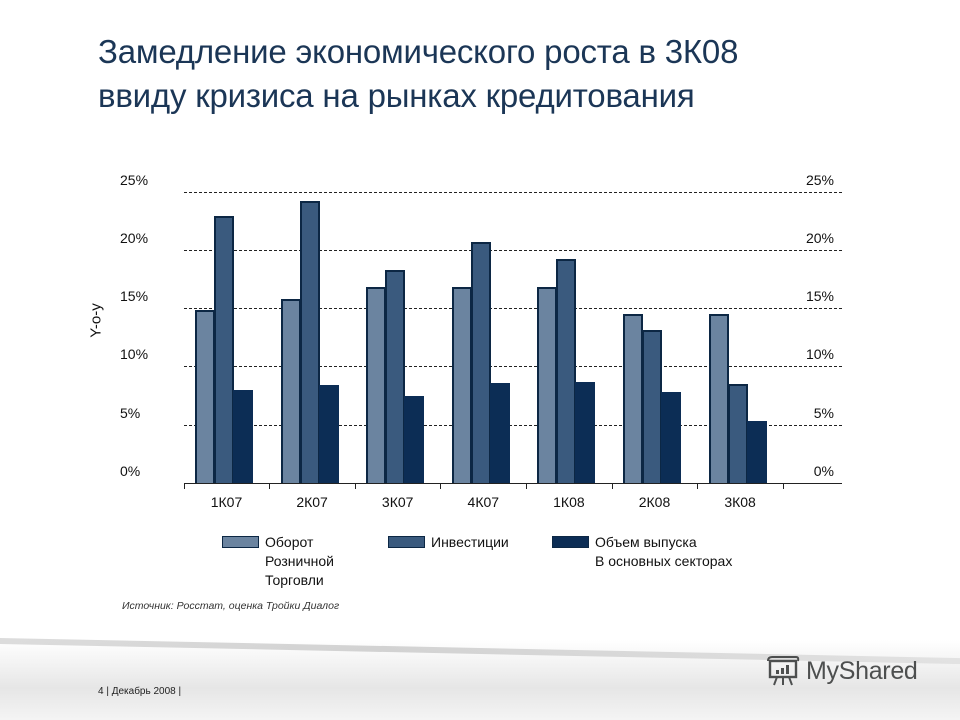 This screenshot has width=960, height=720. I want to click on y-axis-title: Y-o-y, so click(96, 320).